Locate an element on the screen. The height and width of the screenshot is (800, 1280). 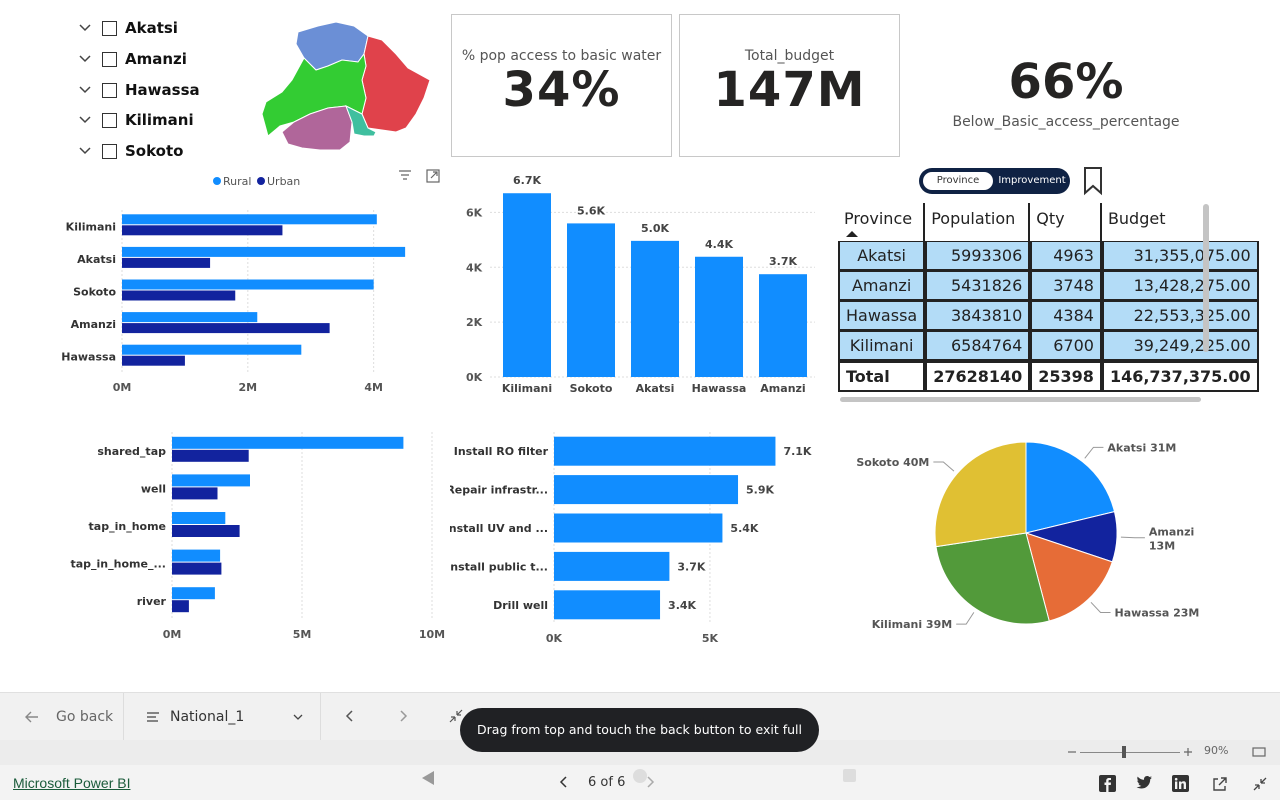
header-population: Population is located at coordinates (978, 222).